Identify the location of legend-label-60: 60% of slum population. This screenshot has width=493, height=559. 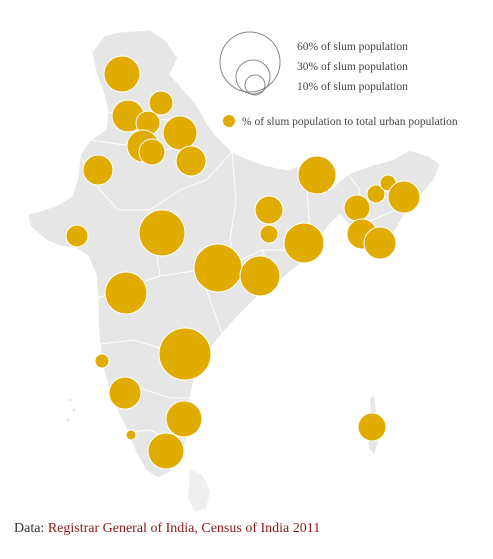
(352, 47).